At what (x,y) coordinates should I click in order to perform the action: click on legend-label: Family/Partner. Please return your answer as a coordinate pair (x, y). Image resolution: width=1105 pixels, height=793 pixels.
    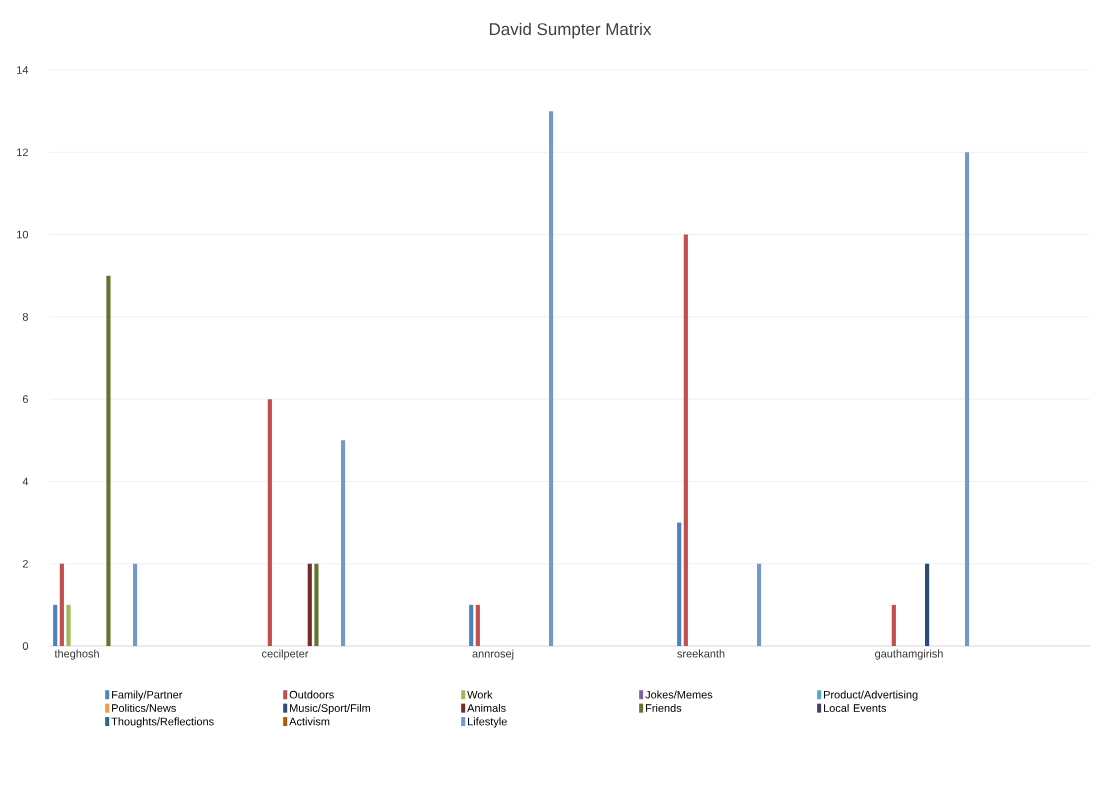
    Looking at the image, I should click on (147, 695).